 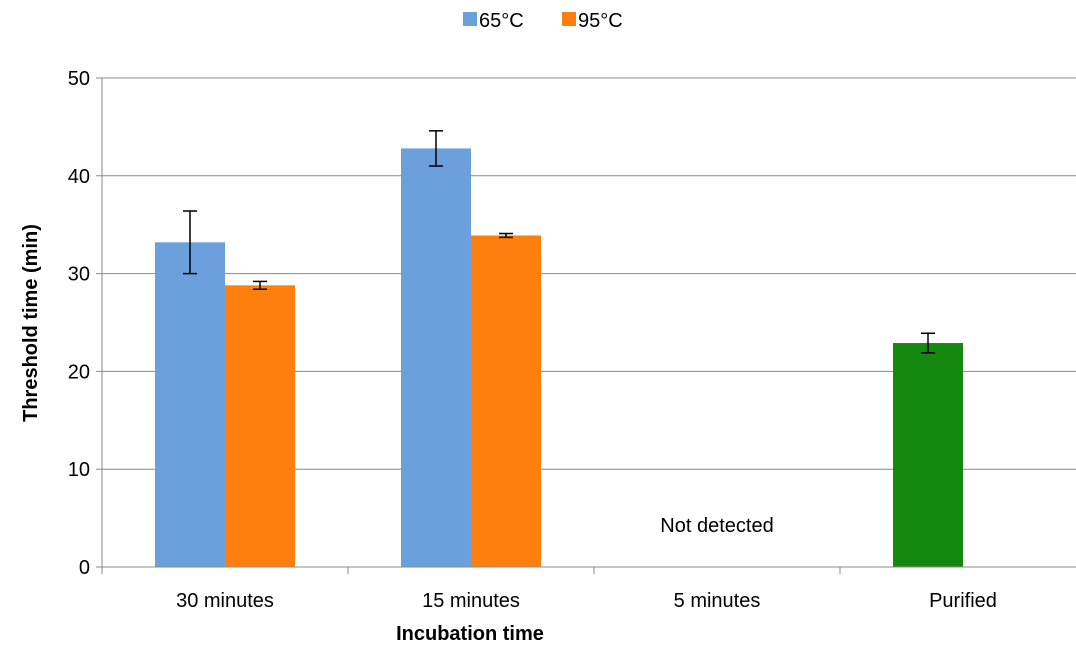 What do you see at coordinates (79, 470) in the screenshot?
I see `y-tick-label: 10` at bounding box center [79, 470].